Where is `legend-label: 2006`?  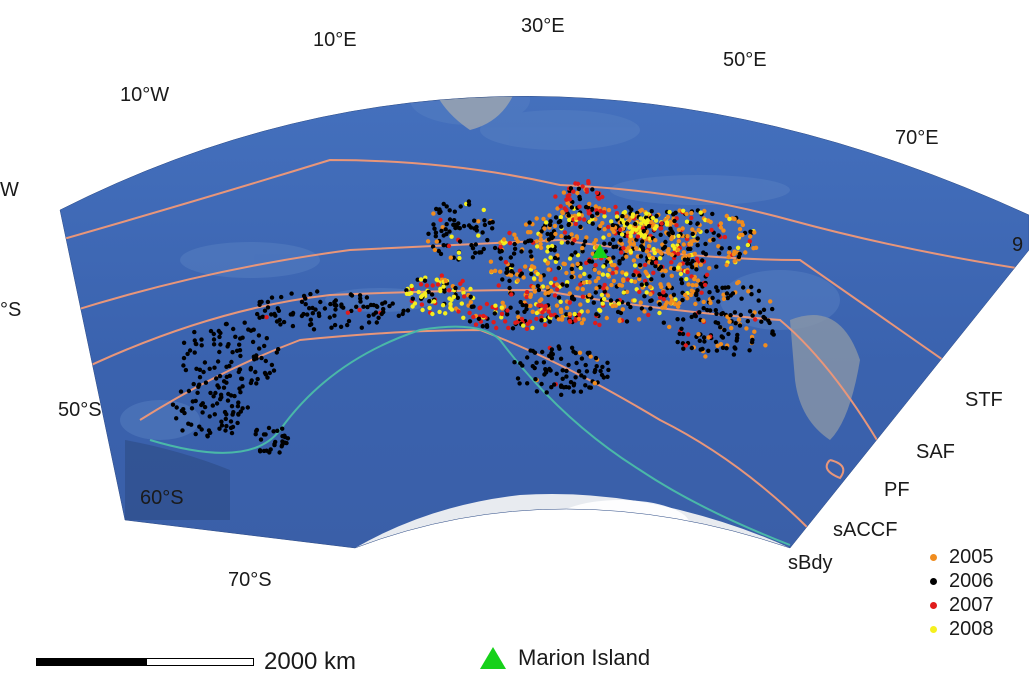 legend-label: 2006 is located at coordinates (971, 580).